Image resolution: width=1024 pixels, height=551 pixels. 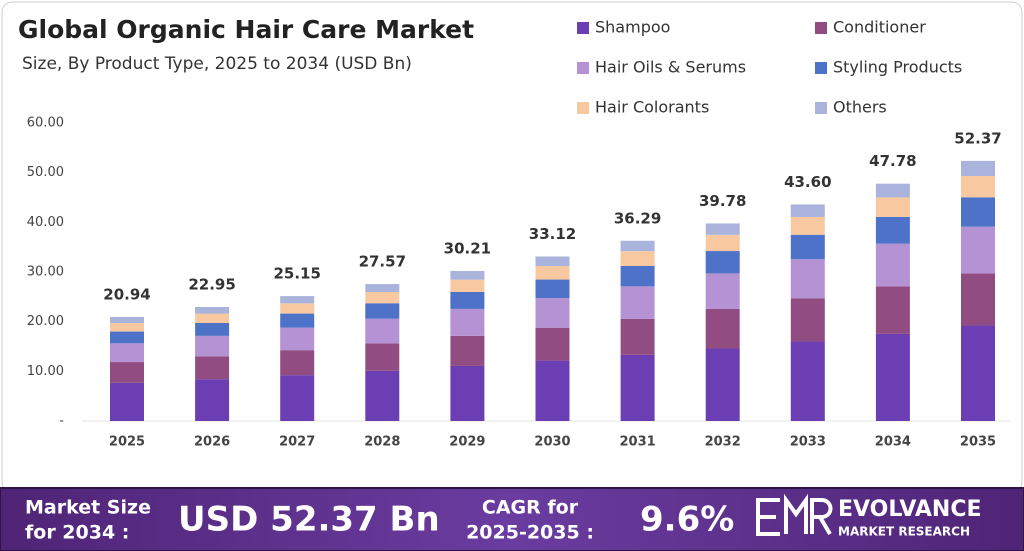 I want to click on logo-icon, so click(x=794, y=514).